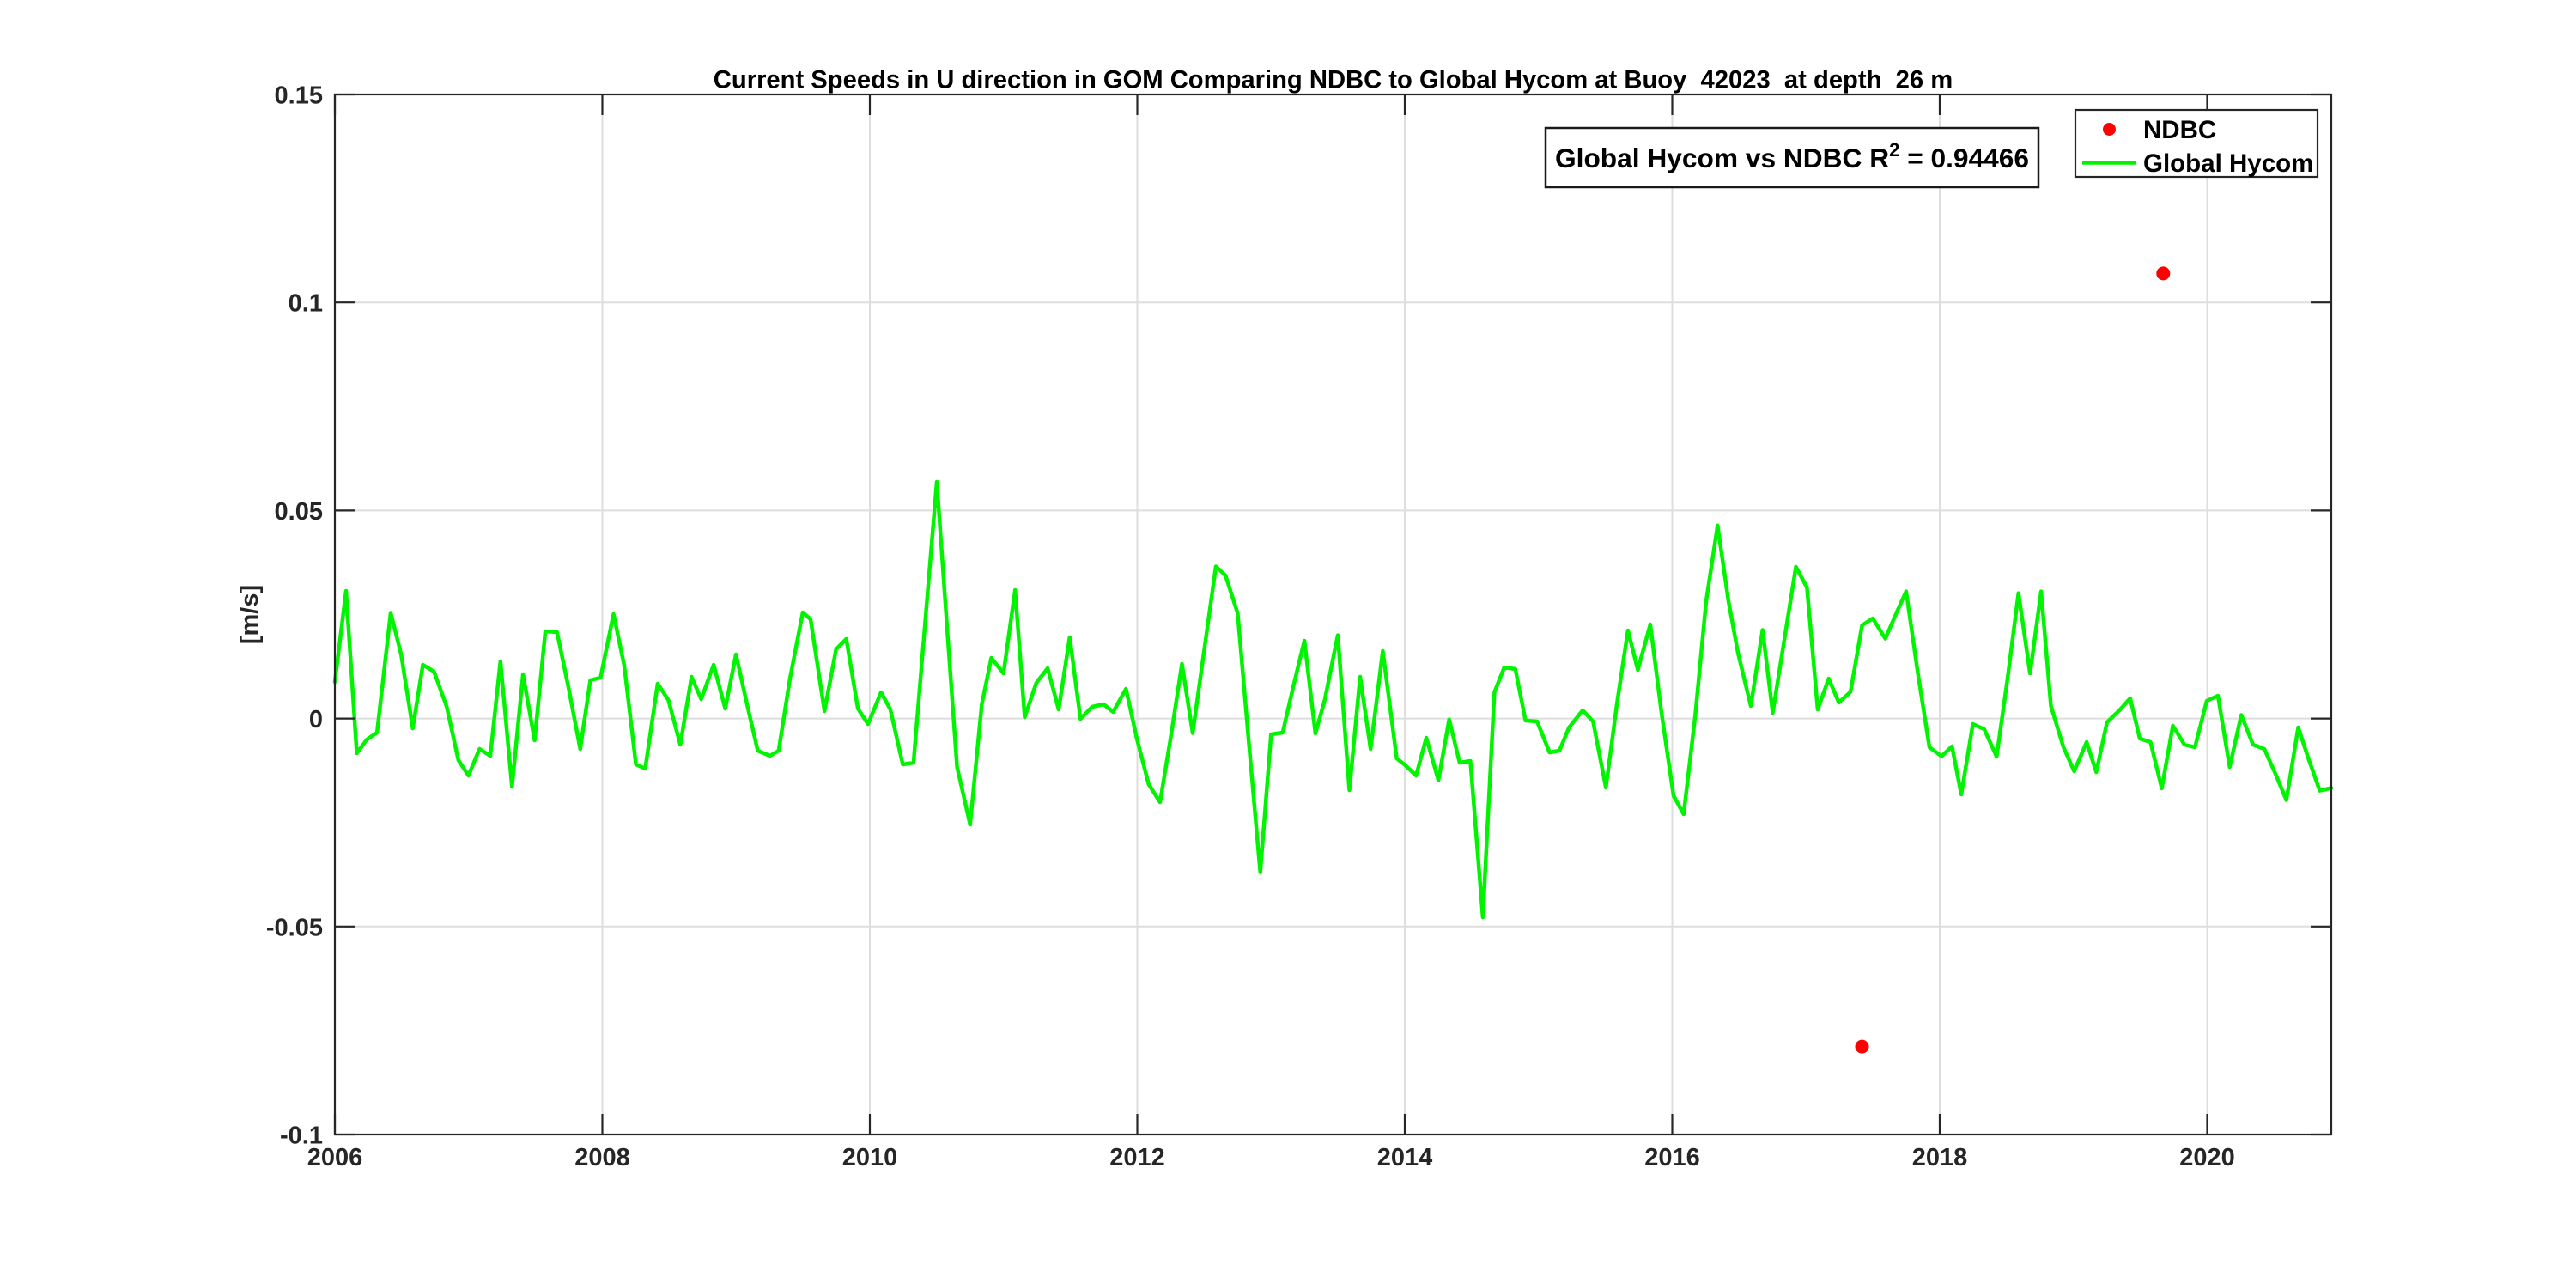 The width and height of the screenshot is (2576, 1272). Describe the element at coordinates (870, 1158) in the screenshot. I see `svg-text: 2010` at that location.